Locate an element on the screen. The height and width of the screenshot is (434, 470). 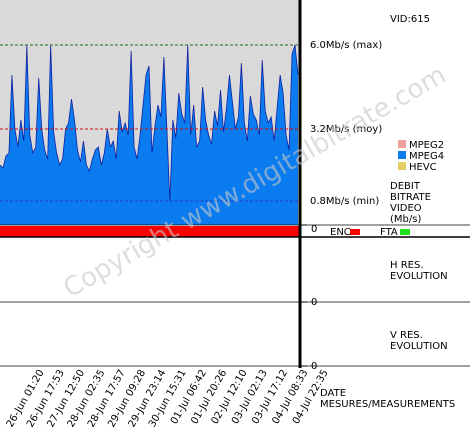
reference-label: 3.2Mb/s (moy) is located at coordinates (346, 129).